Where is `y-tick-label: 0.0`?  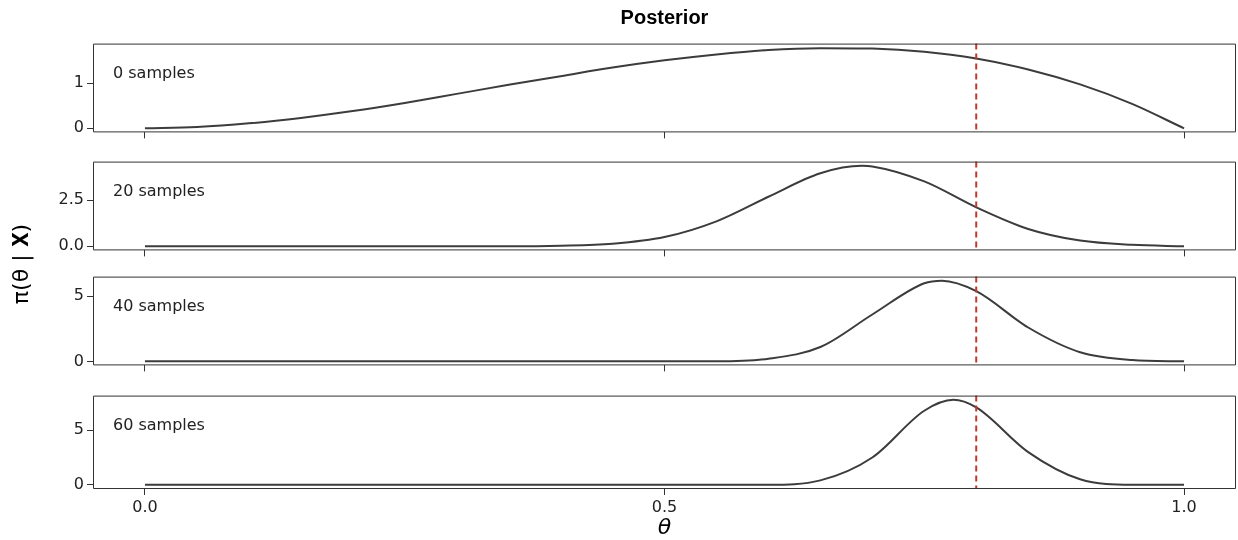
y-tick-label: 0.0 is located at coordinates (71, 245).